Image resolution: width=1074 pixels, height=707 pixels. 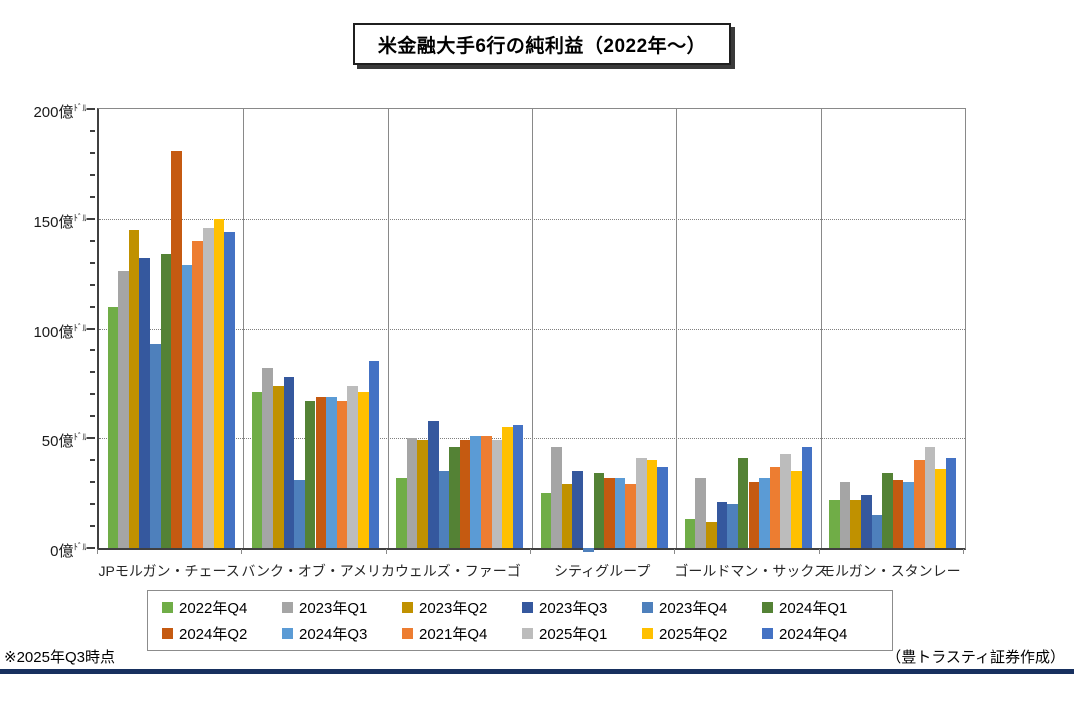 I want to click on x-axis-label: ウェルズ・ファーゴ, so click(x=457, y=571).